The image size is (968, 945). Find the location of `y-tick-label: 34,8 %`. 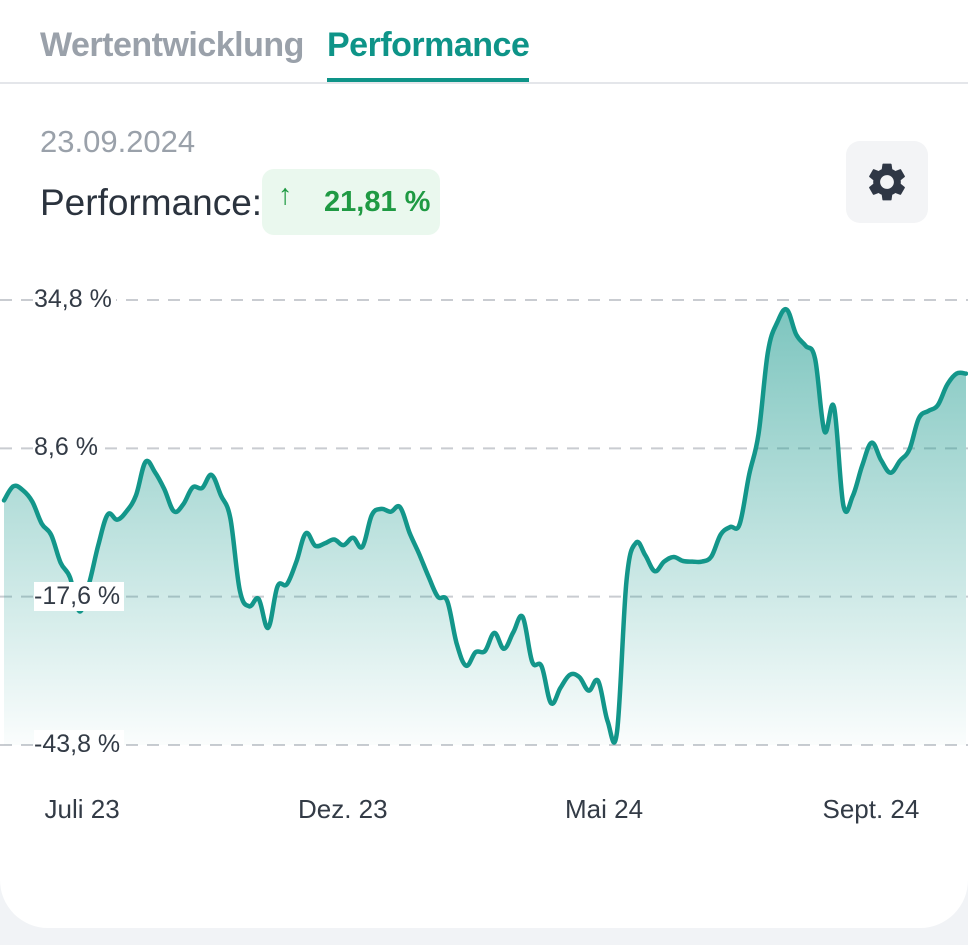

y-tick-label: 34,8 % is located at coordinates (75, 299).